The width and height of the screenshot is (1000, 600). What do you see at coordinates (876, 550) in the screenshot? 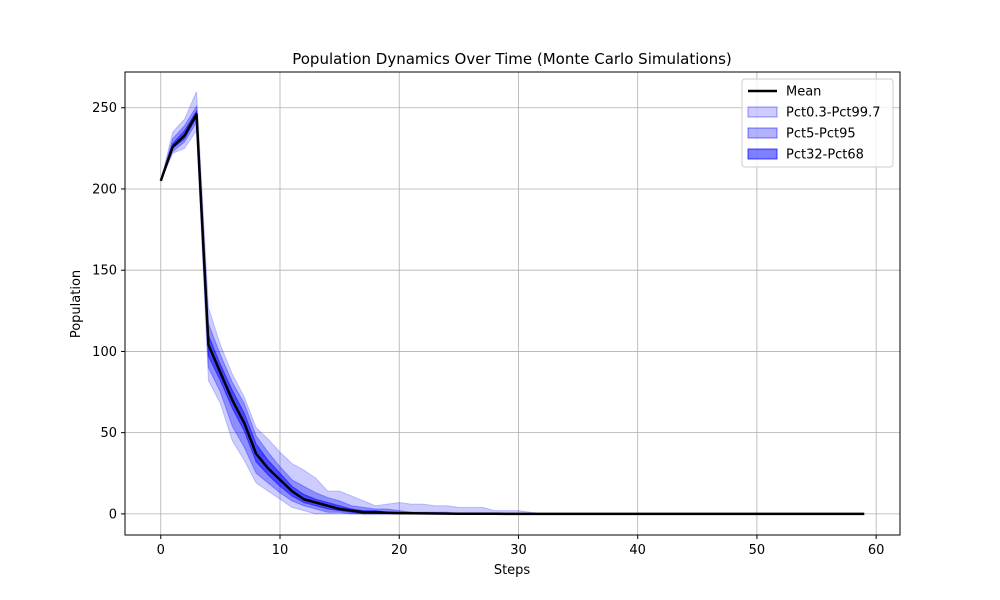
I see `x-tick-label: 60` at bounding box center [876, 550].